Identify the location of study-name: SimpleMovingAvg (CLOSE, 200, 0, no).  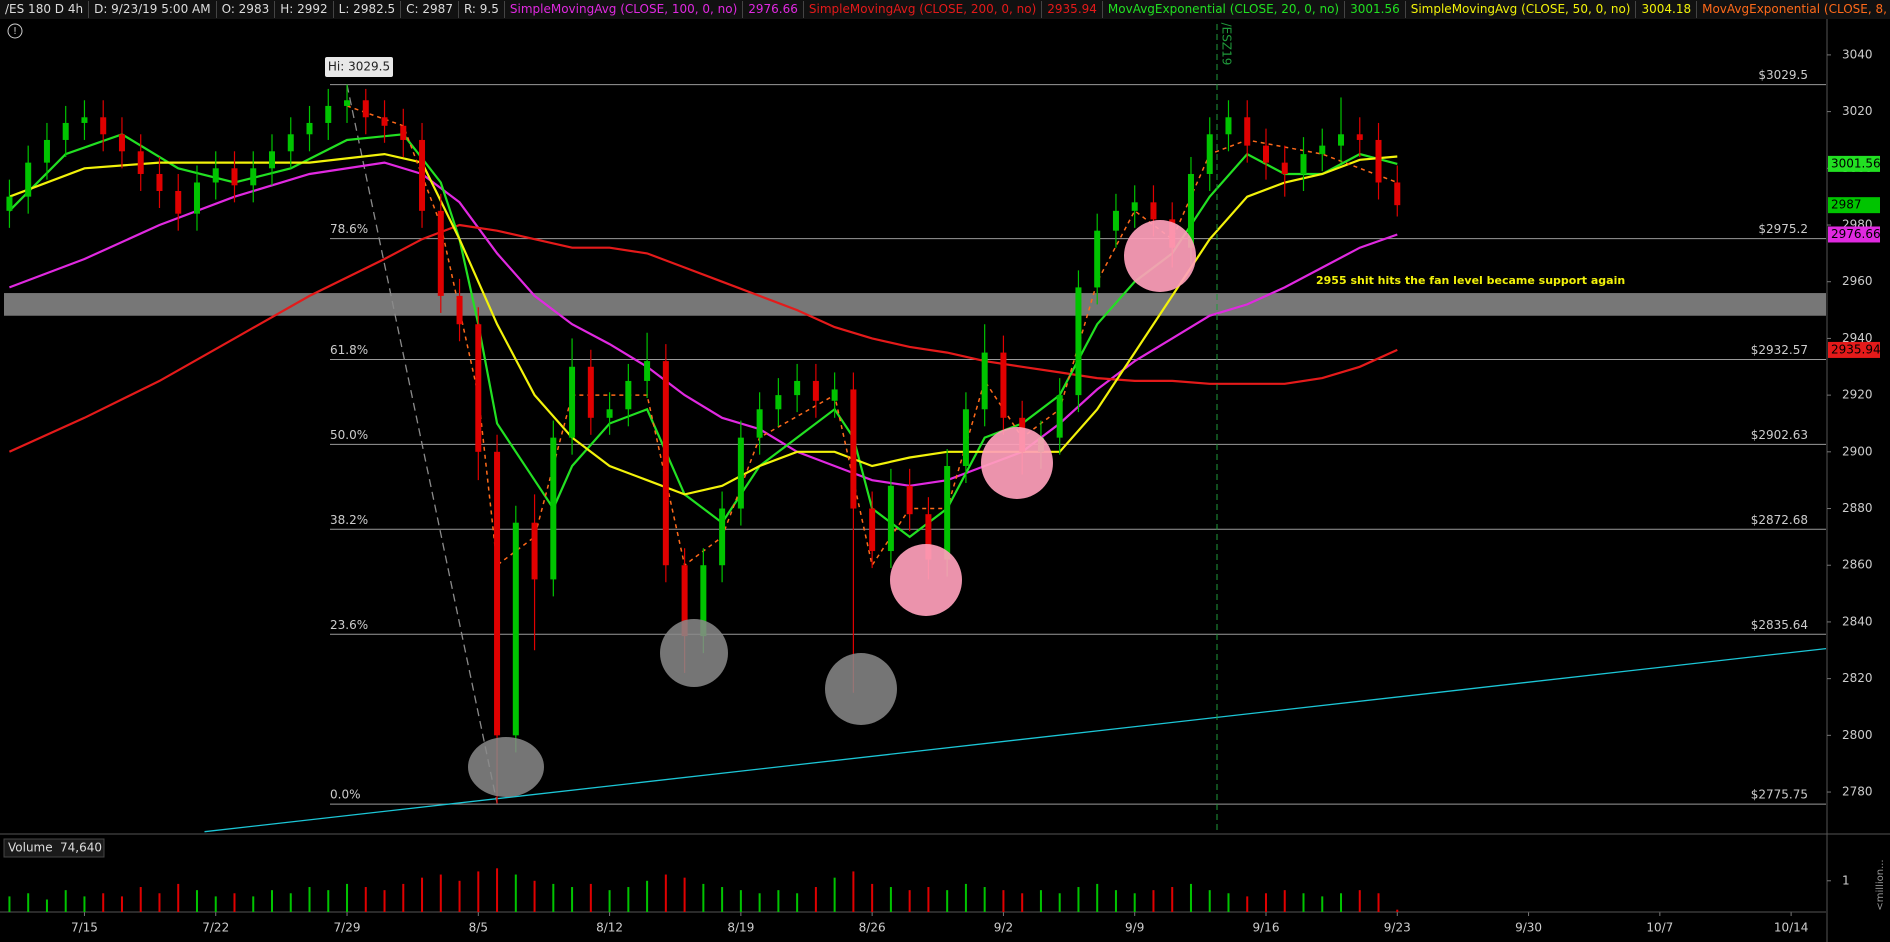
(923, 9).